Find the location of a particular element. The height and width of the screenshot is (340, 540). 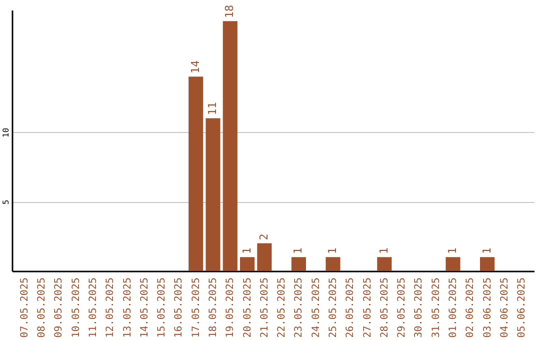

x-tick-label: 21.05.2025 is located at coordinates (264, 308).